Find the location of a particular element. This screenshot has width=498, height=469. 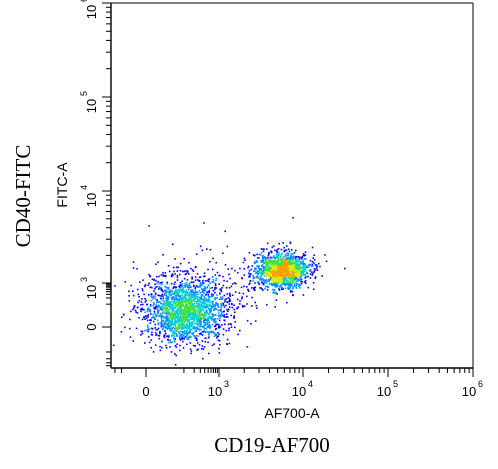

y-tick-label: 0 is located at coordinates (91, 326).